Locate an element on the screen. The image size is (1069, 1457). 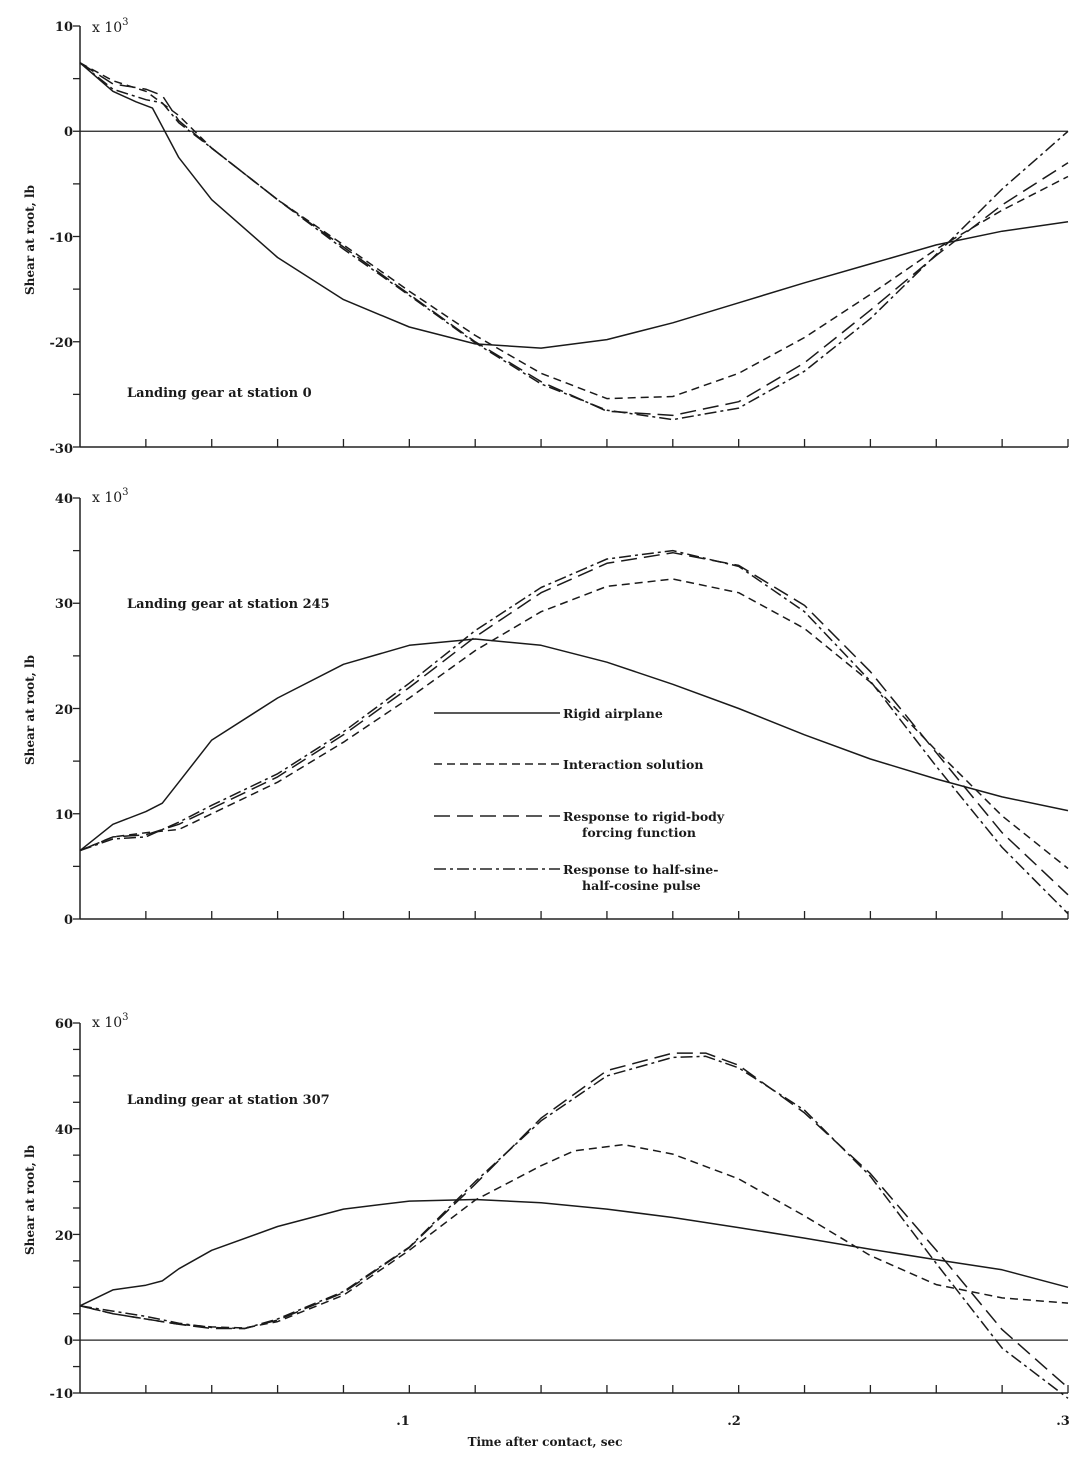
x-axis-label: Time after contact, sec is located at coordinates (545, 1442).